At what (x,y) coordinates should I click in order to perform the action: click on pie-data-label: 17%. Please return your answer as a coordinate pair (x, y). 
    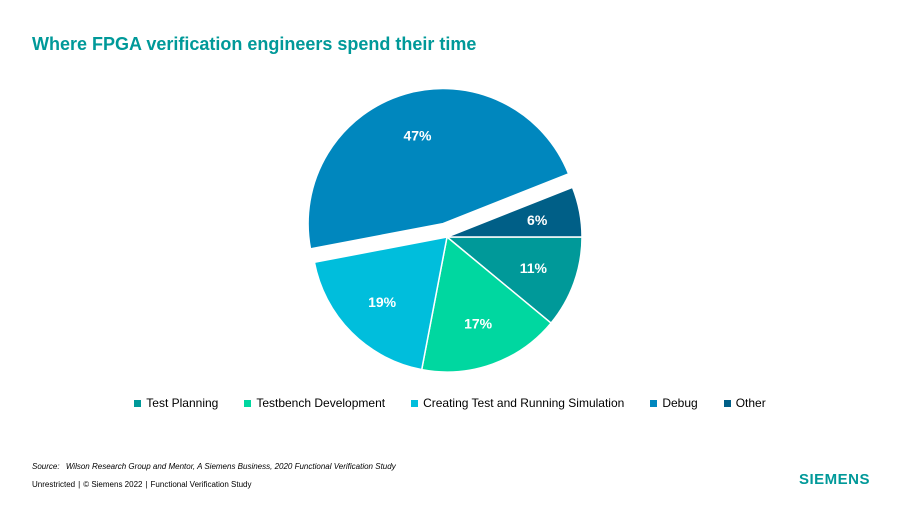
    Looking at the image, I should click on (478, 323).